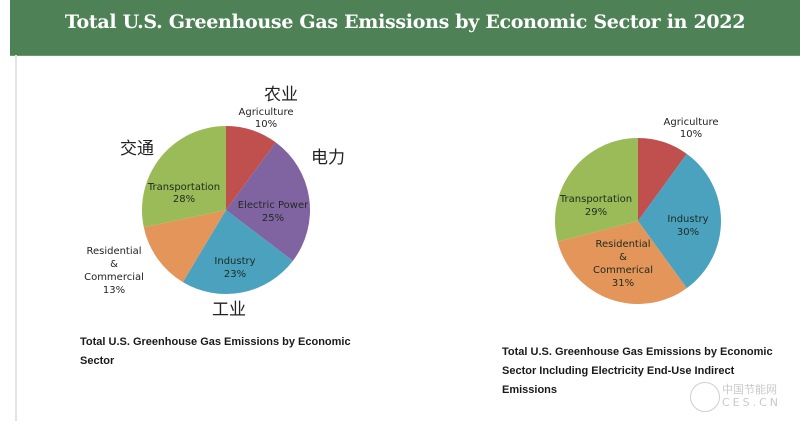  What do you see at coordinates (688, 232) in the screenshot?
I see `label-industry-r-pct: 30%` at bounding box center [688, 232].